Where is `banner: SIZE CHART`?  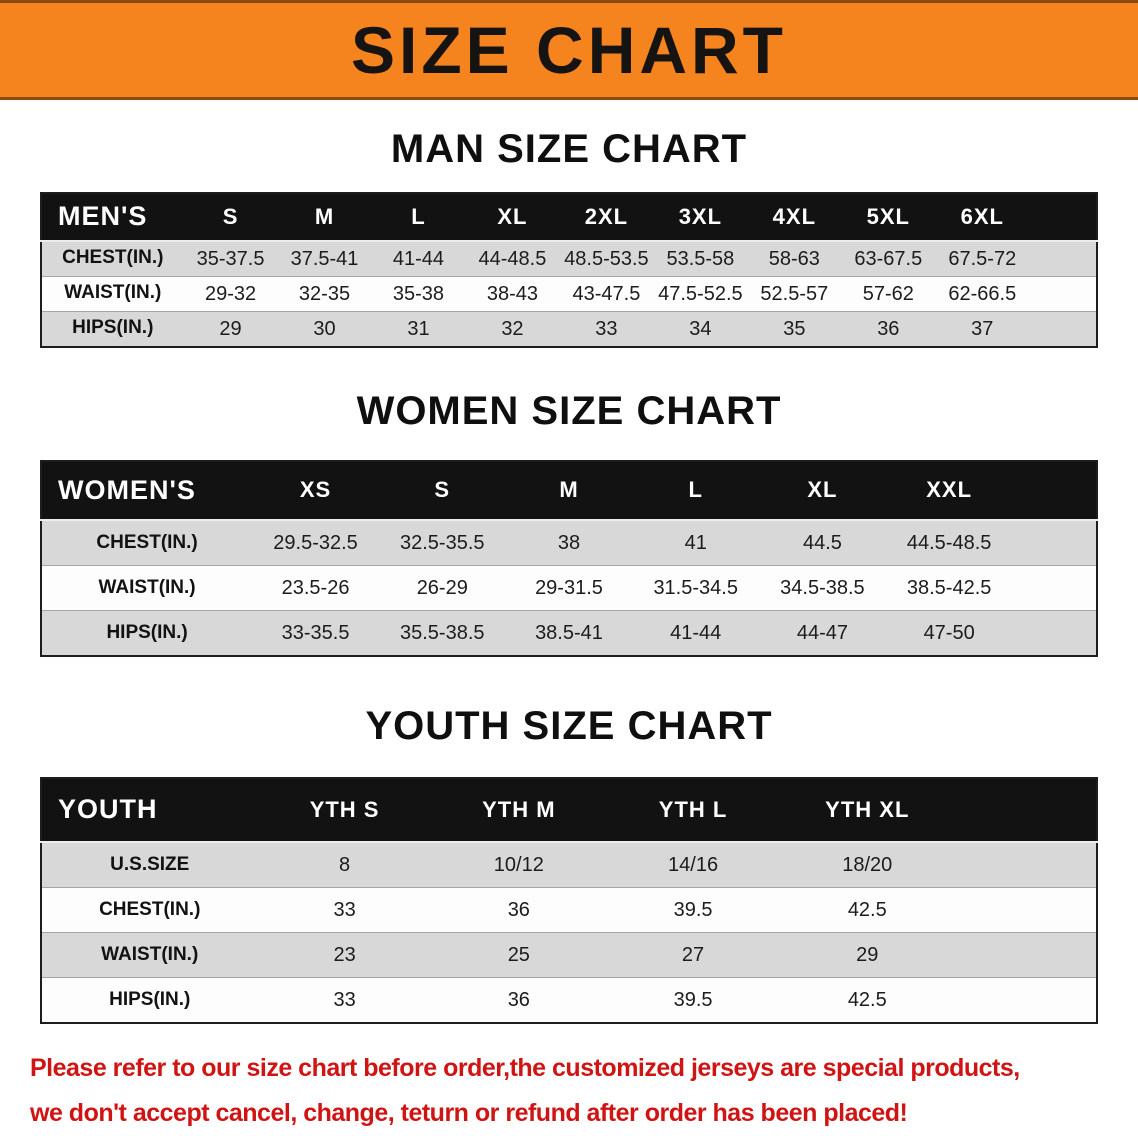 banner: SIZE CHART is located at coordinates (569, 50).